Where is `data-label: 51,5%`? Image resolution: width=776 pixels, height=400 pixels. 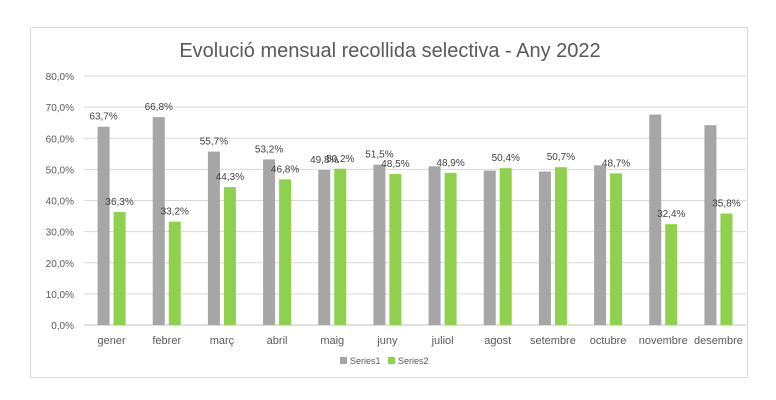 data-label: 51,5% is located at coordinates (379, 155).